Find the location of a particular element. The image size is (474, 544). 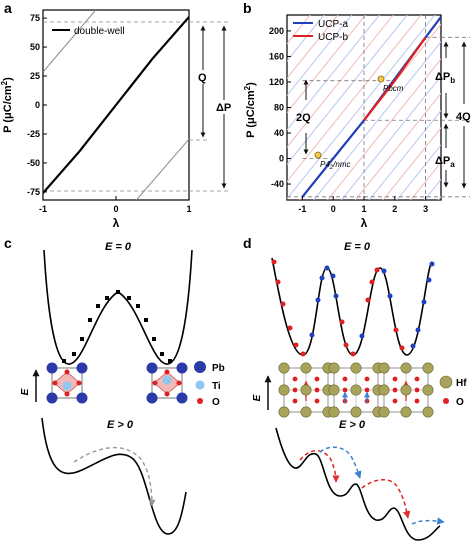

legend-hf-label: Hf is located at coordinates (461, 383).